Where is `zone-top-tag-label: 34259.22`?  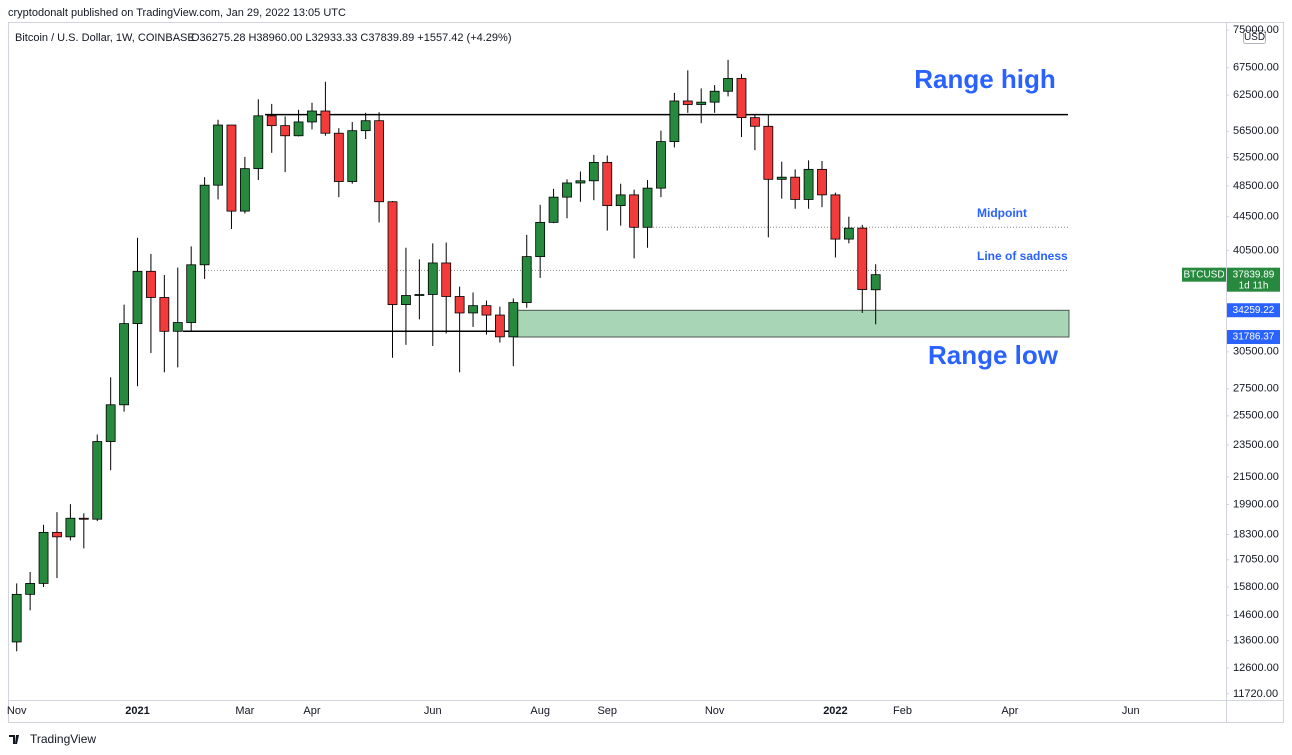
zone-top-tag-label: 34259.22 is located at coordinates (1254, 310).